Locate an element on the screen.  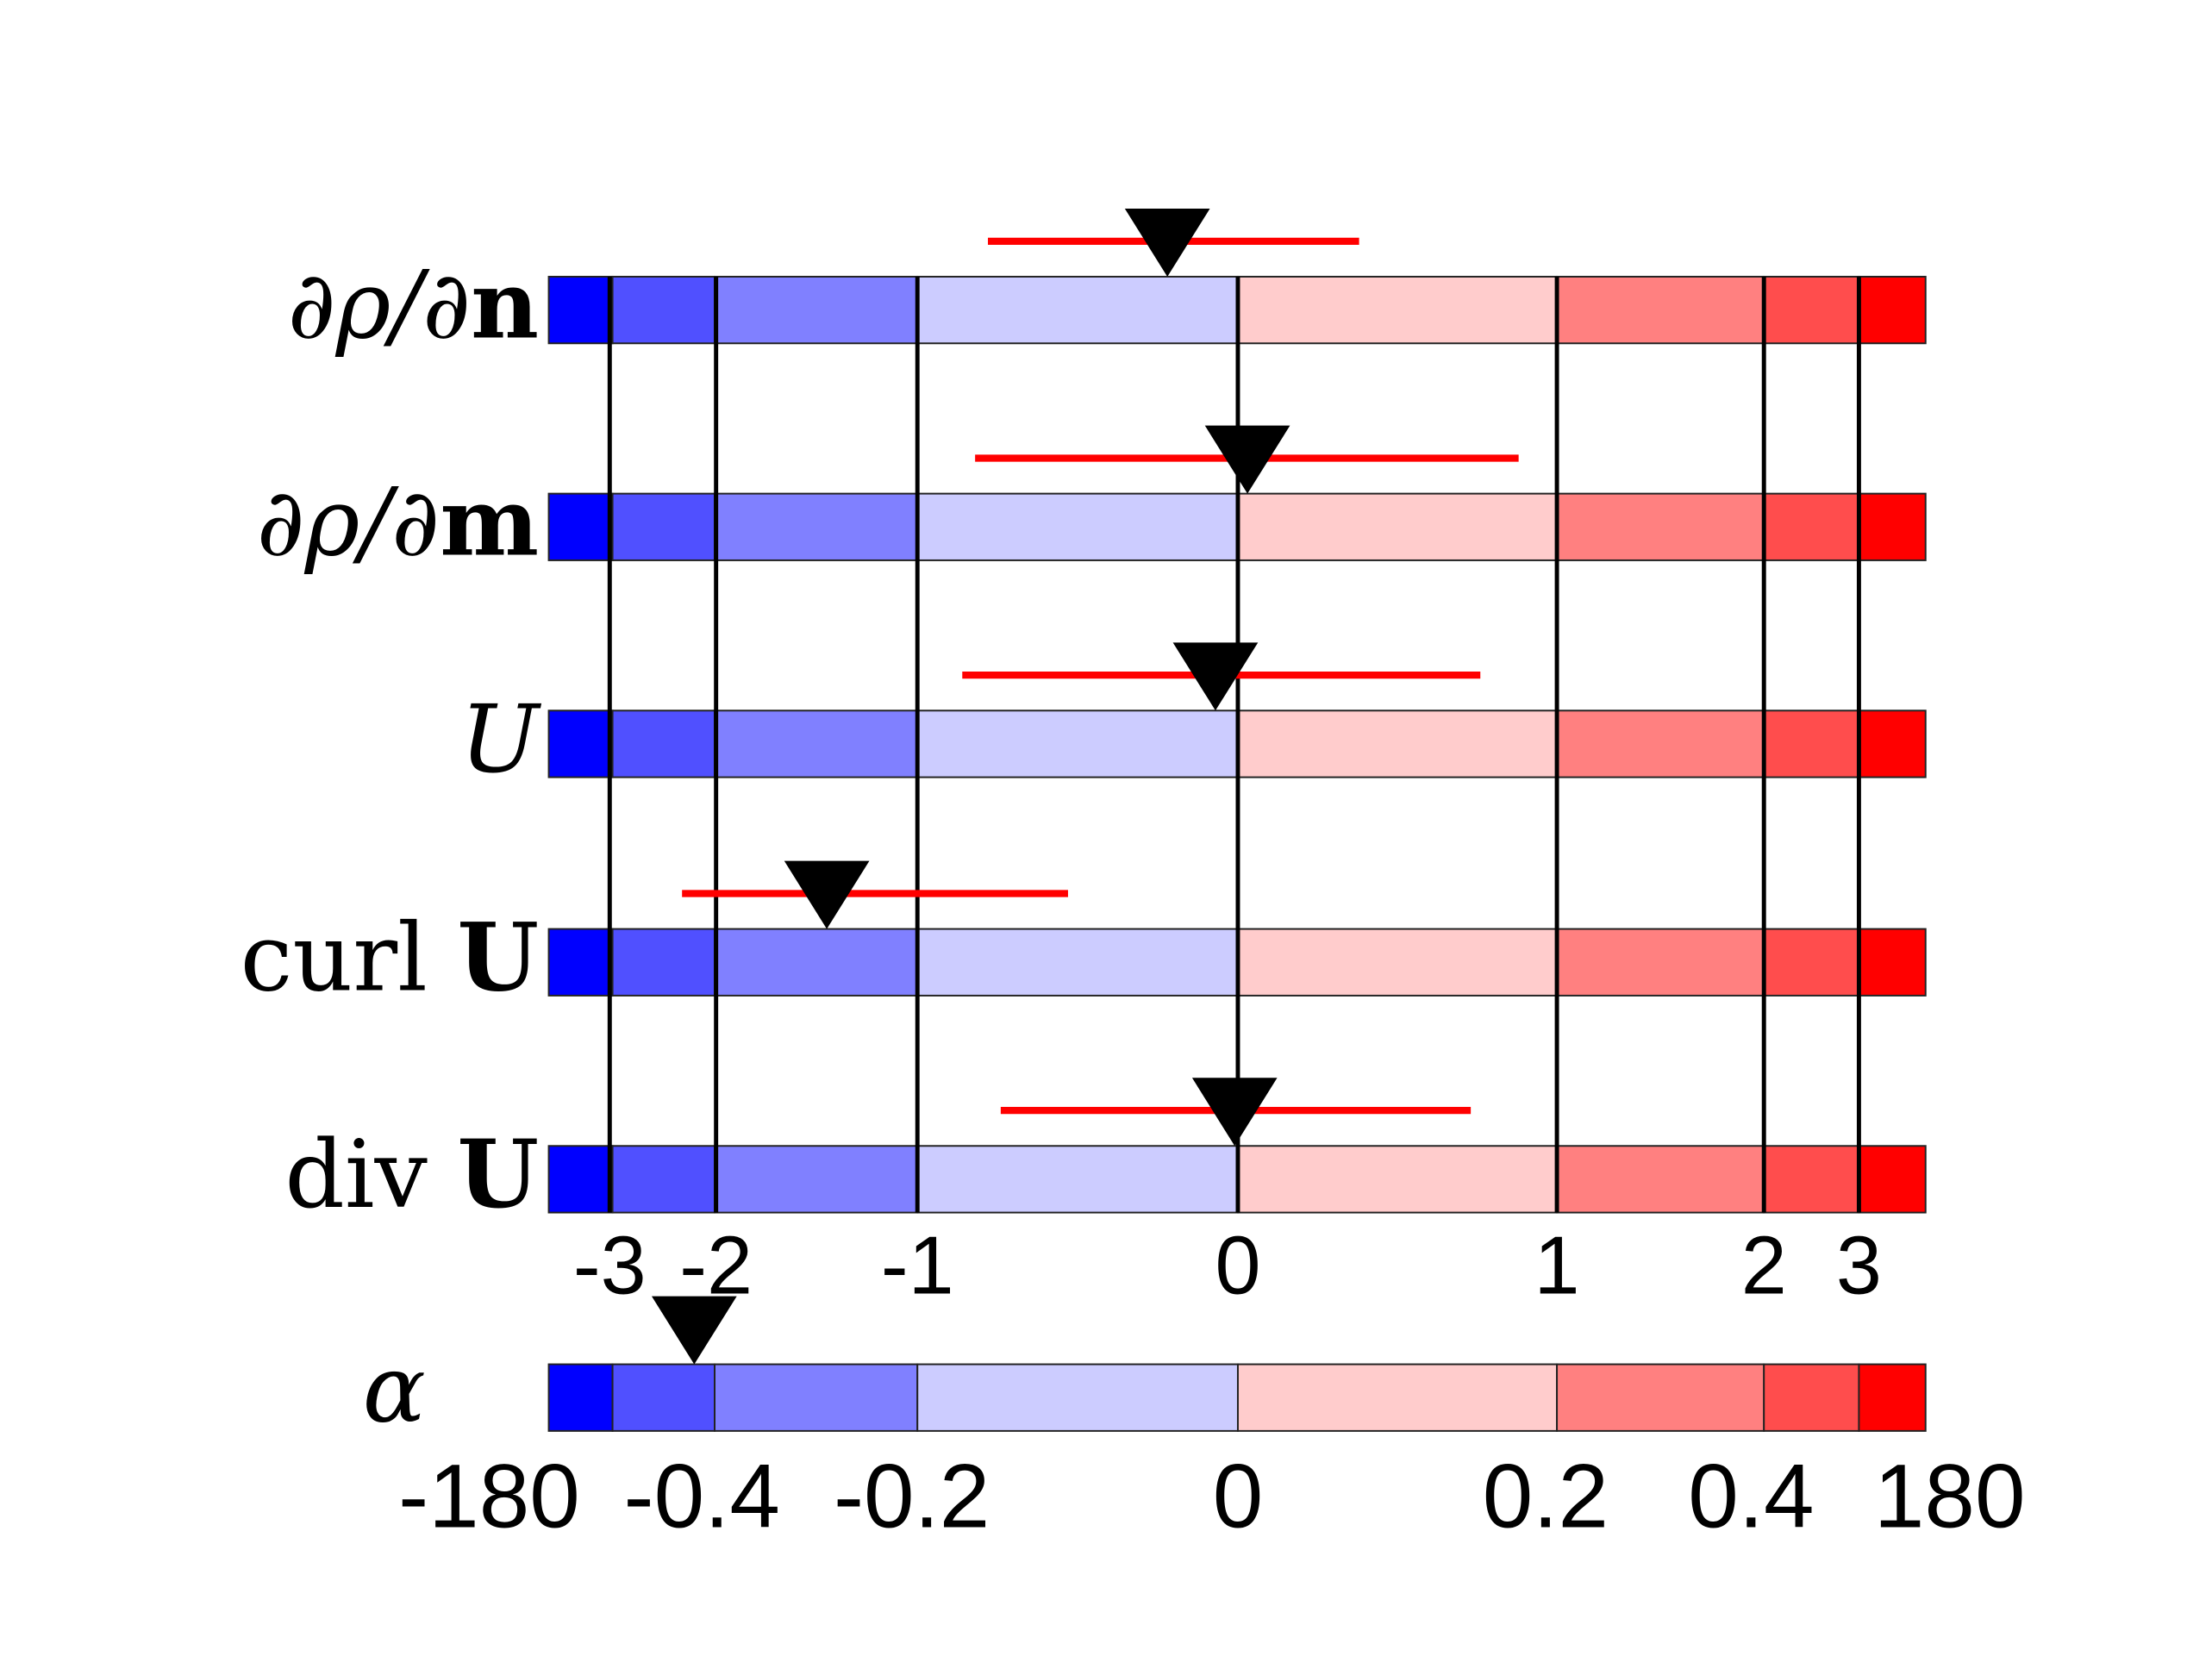
alpha-tick-label: -180 is located at coordinates (489, 1497).